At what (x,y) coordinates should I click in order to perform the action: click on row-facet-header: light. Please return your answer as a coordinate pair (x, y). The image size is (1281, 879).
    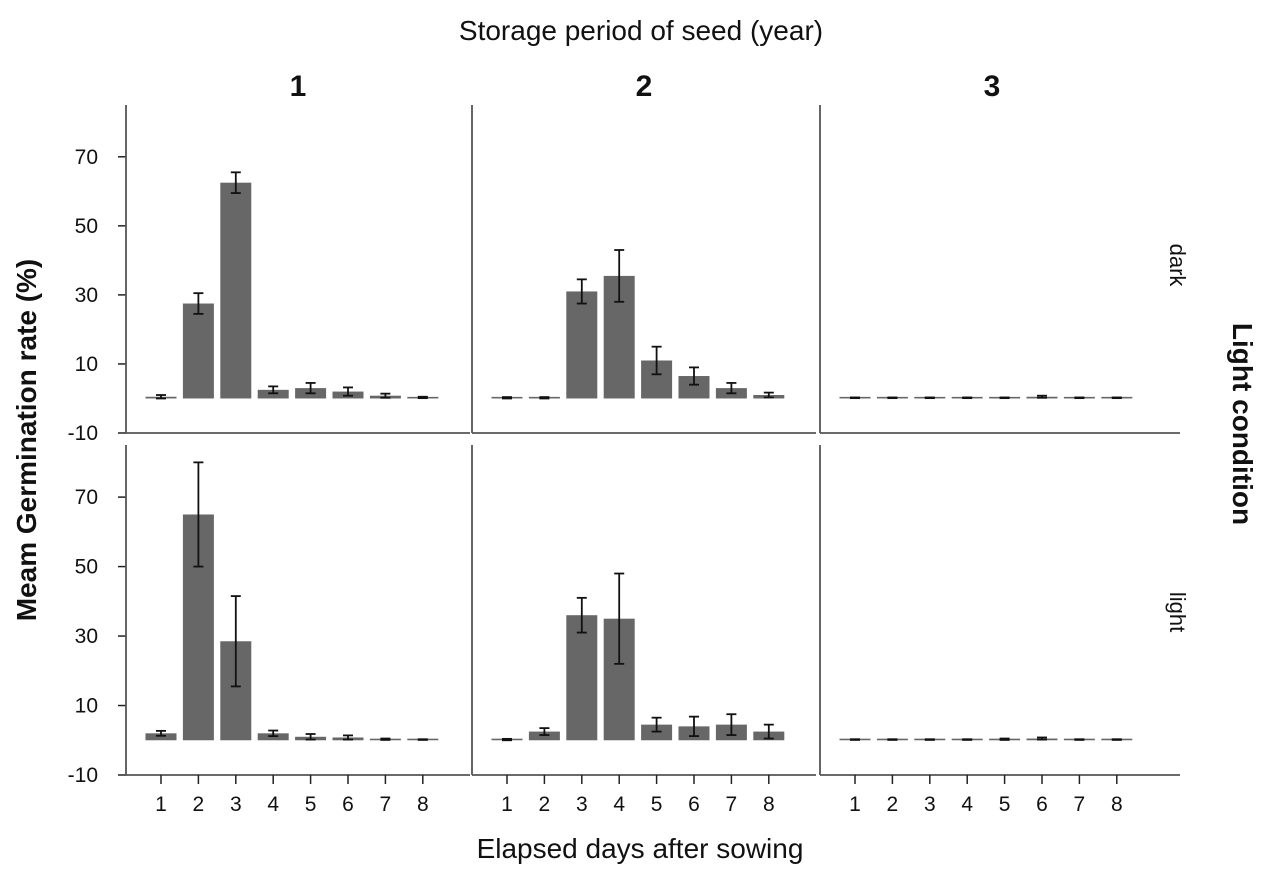
    Looking at the image, I should click on (1177, 612).